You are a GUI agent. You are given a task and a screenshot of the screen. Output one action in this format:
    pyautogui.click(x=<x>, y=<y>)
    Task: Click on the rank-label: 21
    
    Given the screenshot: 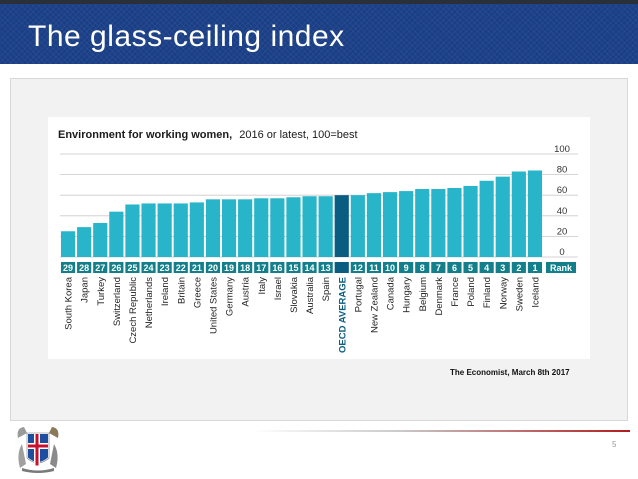 What is the action you would take?
    pyautogui.click(x=197, y=268)
    